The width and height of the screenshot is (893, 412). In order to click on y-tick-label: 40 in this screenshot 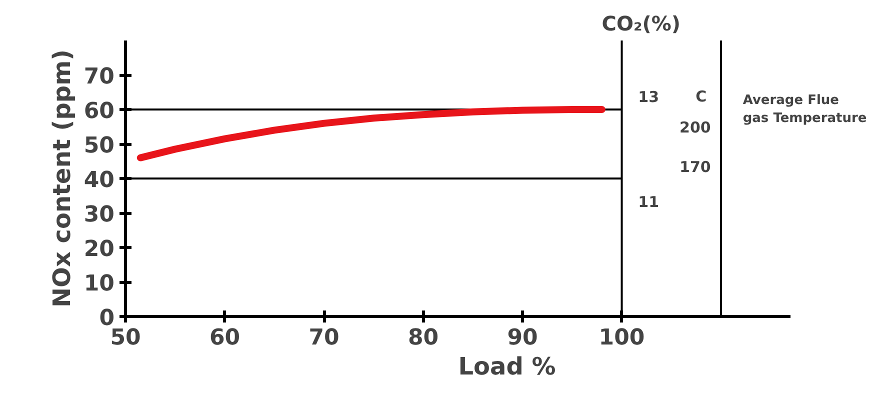, I will do `click(99, 180)`.